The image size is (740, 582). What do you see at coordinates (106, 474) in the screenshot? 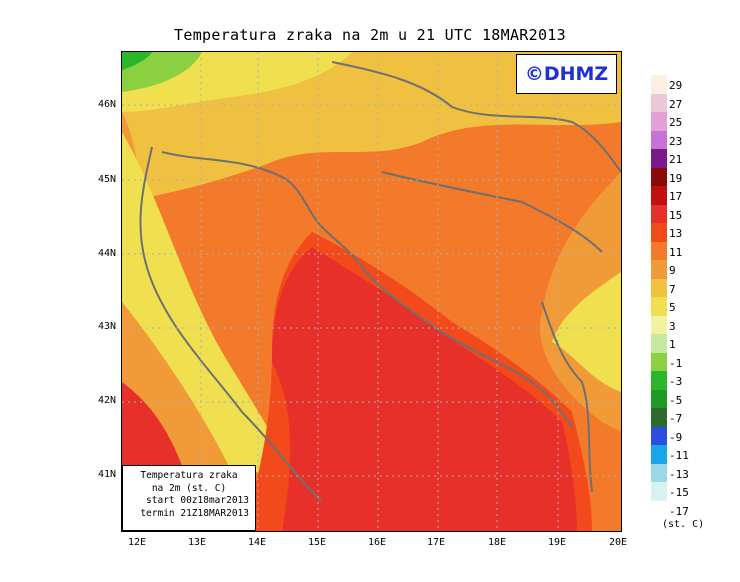
I see `lat-label-41n: 41N` at bounding box center [106, 474].